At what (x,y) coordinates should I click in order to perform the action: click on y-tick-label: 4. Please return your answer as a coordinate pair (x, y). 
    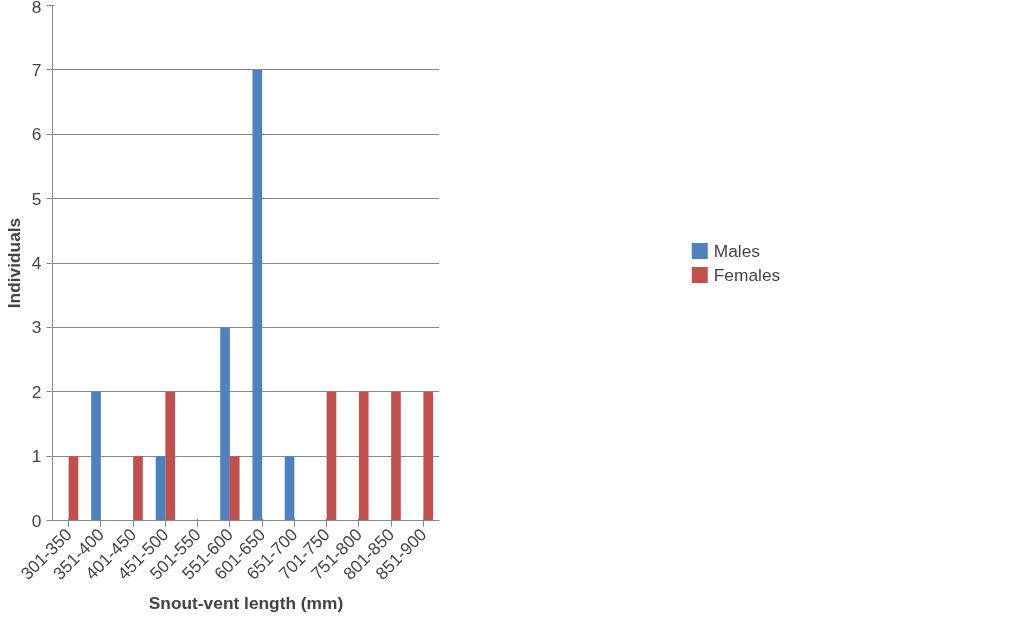
    Looking at the image, I should click on (36, 263).